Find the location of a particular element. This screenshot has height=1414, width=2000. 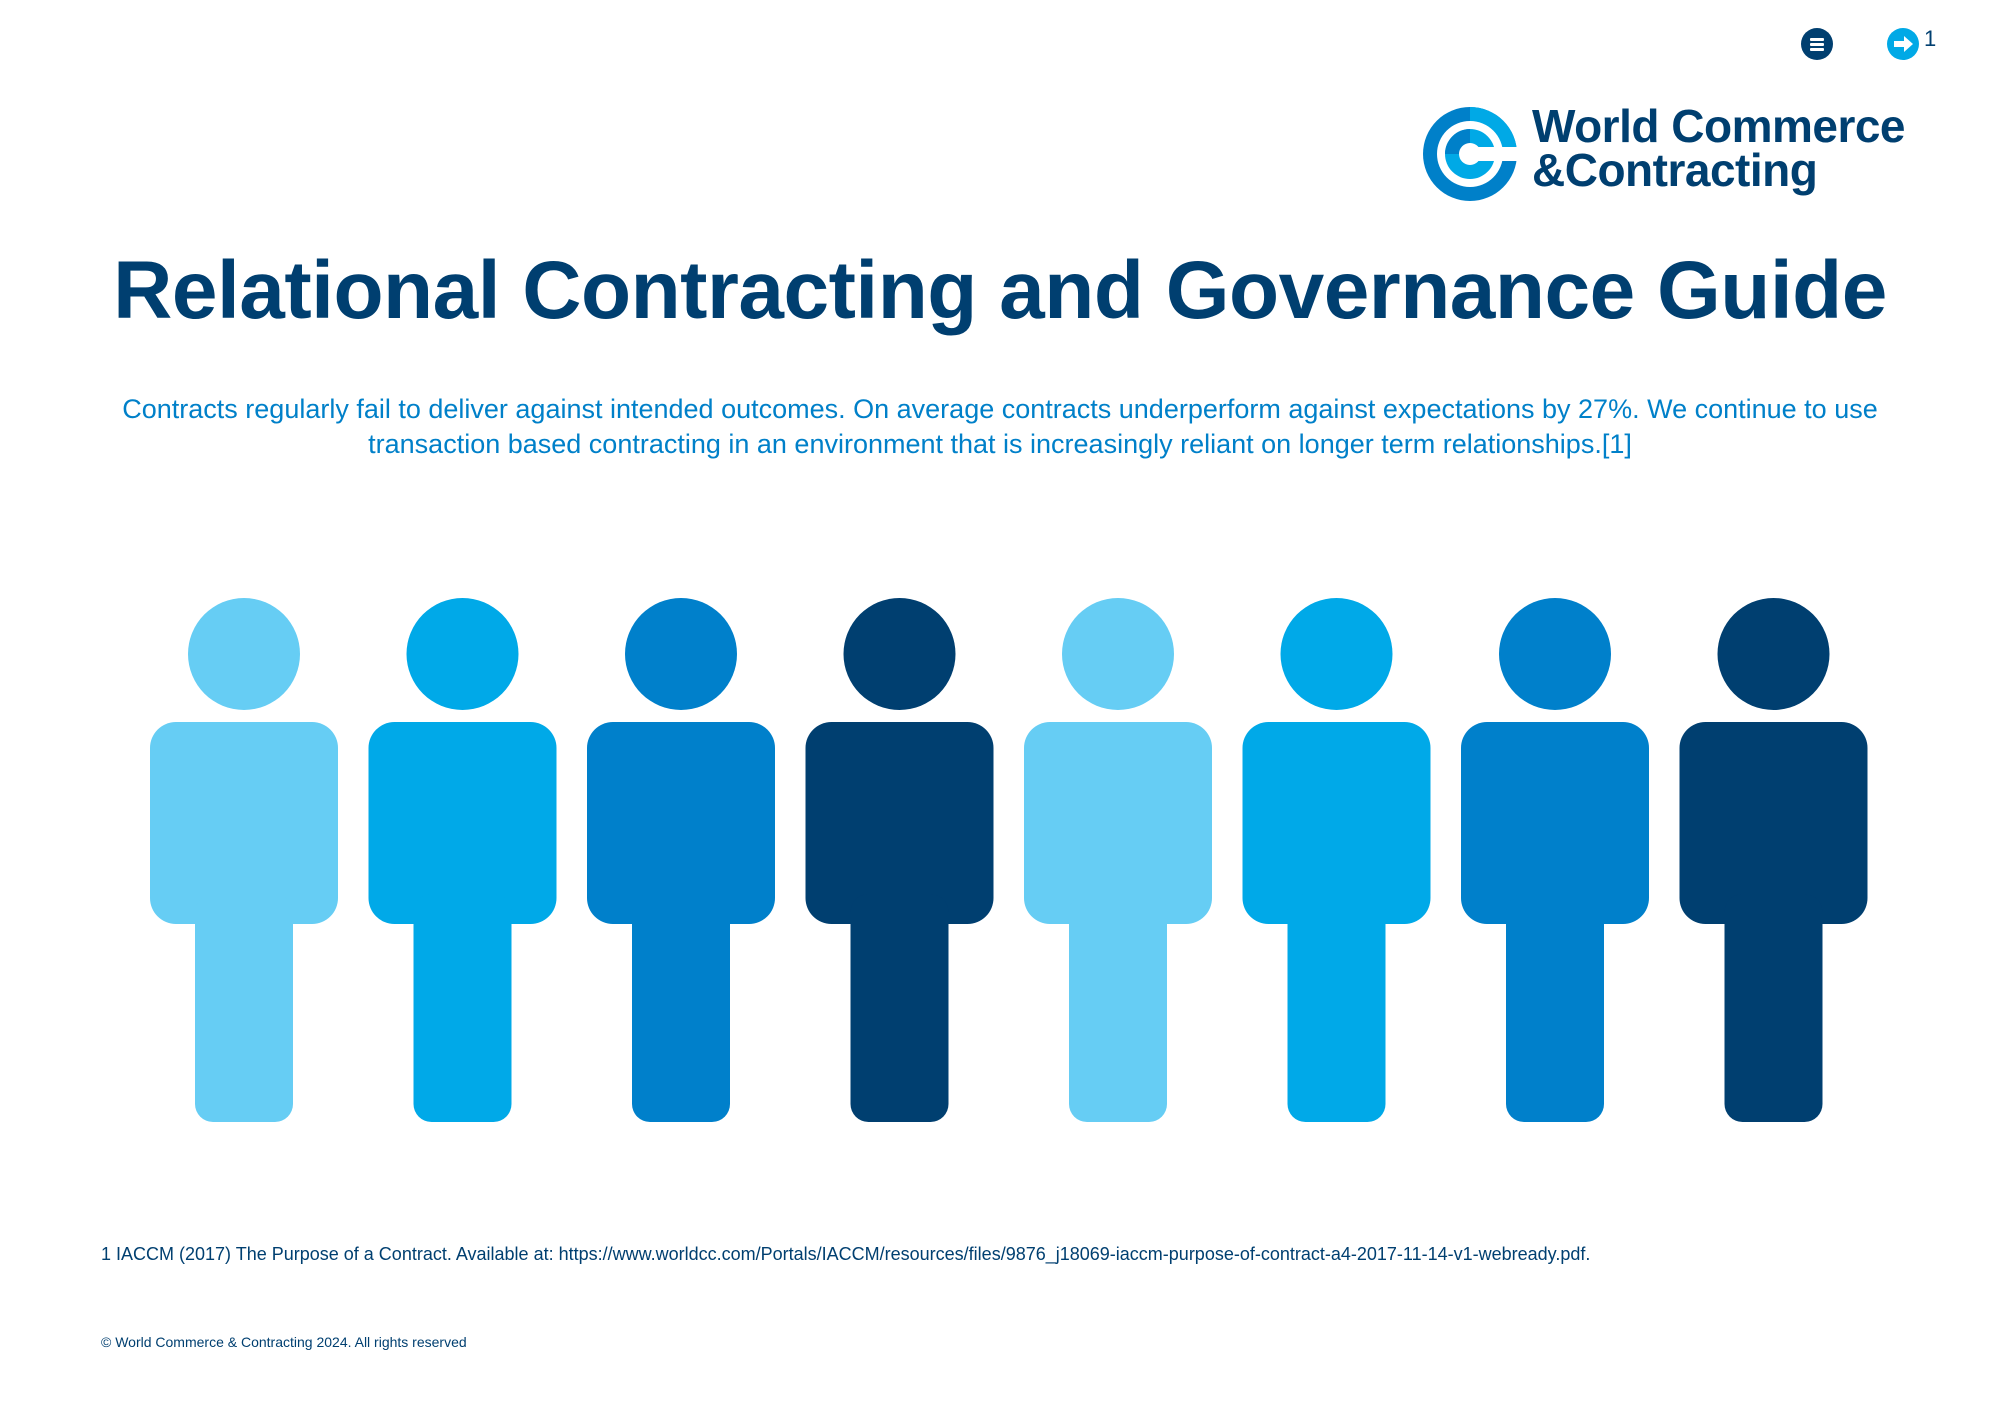

world-commerce-contracting-logo: World Commerce &Contracting is located at coordinates (1670, 155).